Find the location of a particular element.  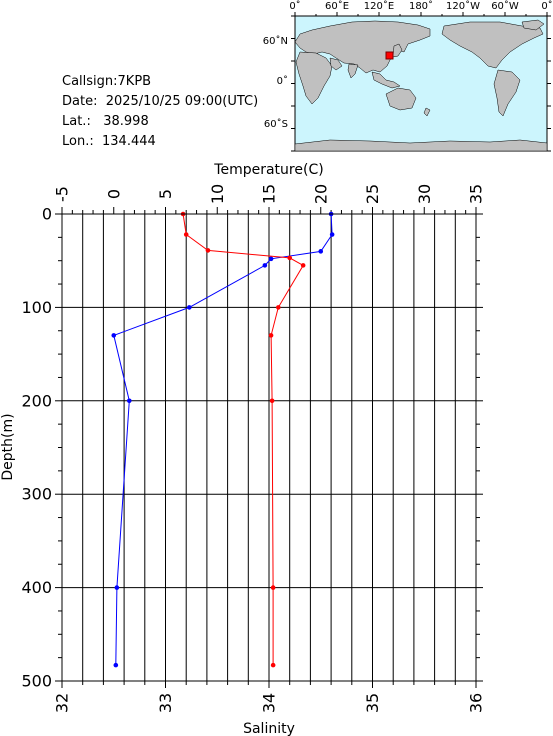

temperature-tick-label: 20 is located at coordinates (320, 194).